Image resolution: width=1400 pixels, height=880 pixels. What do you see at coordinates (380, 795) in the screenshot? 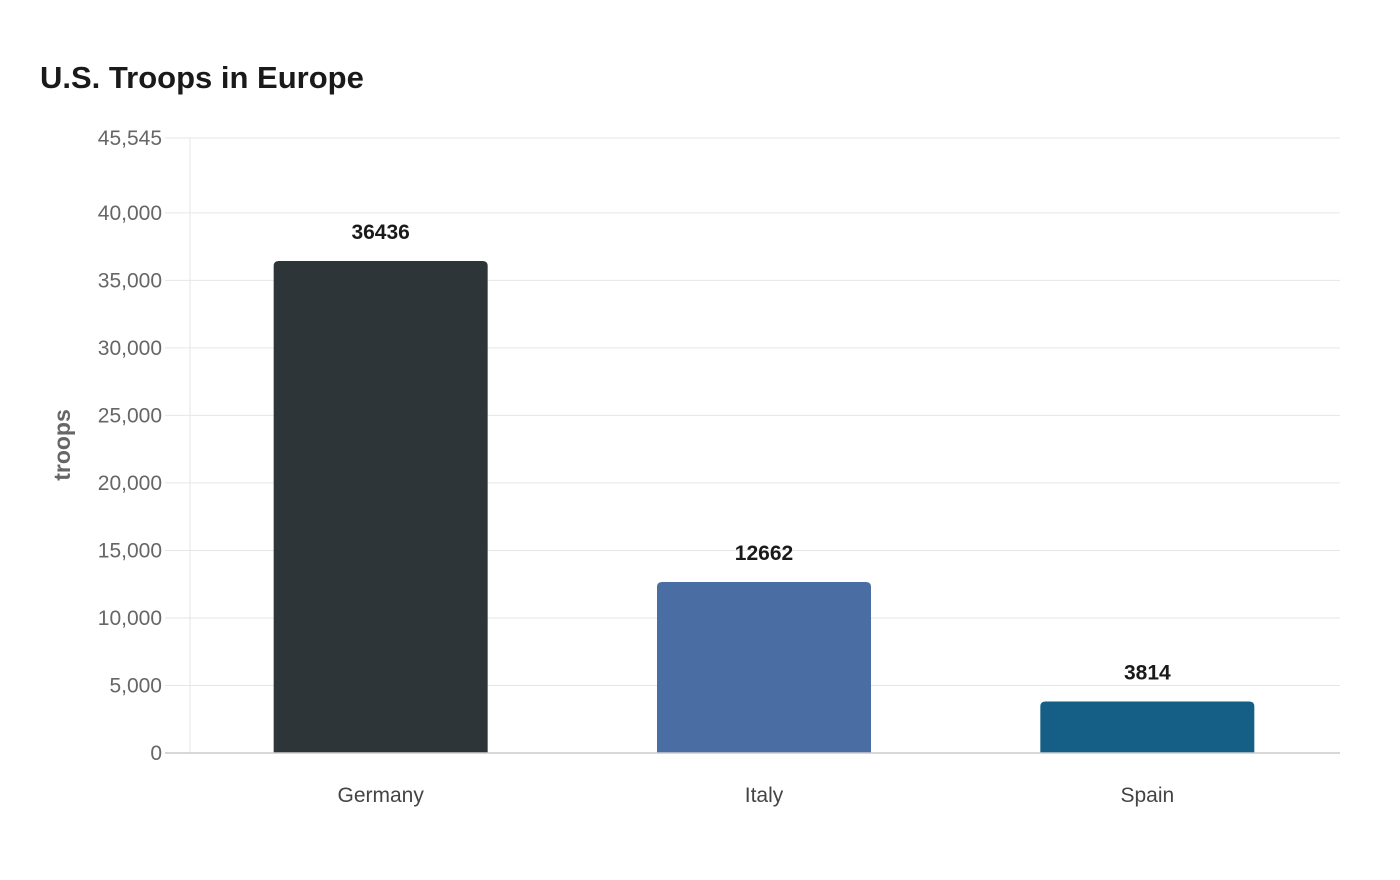
I see `x-tick-label: Germany` at bounding box center [380, 795].